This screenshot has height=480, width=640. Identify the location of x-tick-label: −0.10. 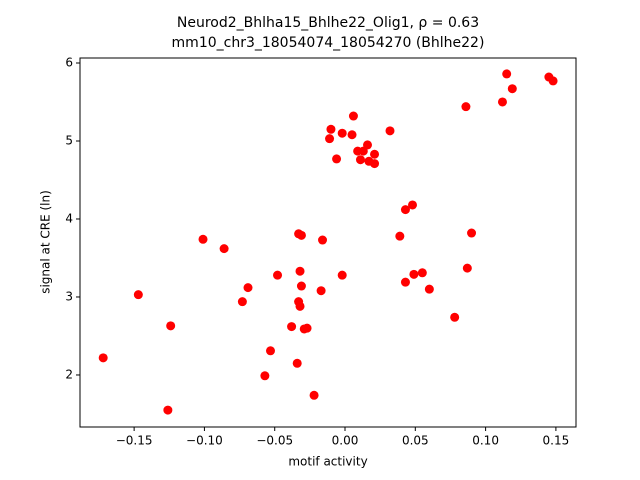
(204, 441).